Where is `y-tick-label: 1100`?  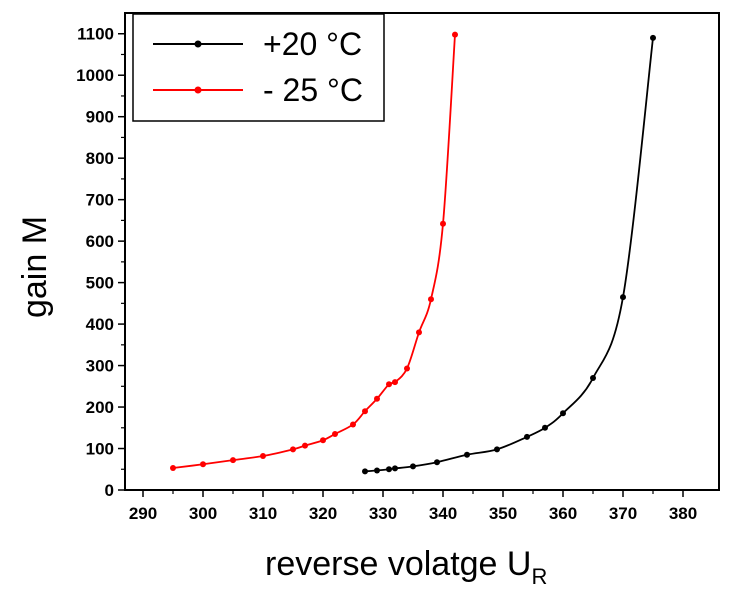 y-tick-label: 1100 is located at coordinates (95, 34).